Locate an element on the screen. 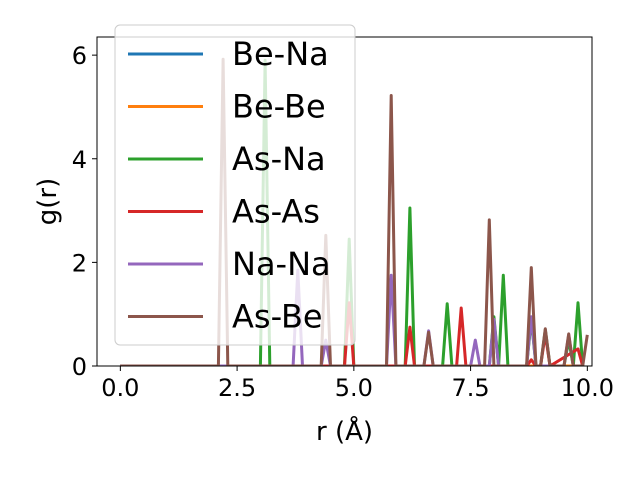 Image resolution: width=640 pixels, height=480 pixels. x-tick-label: 10.0 is located at coordinates (587, 388).